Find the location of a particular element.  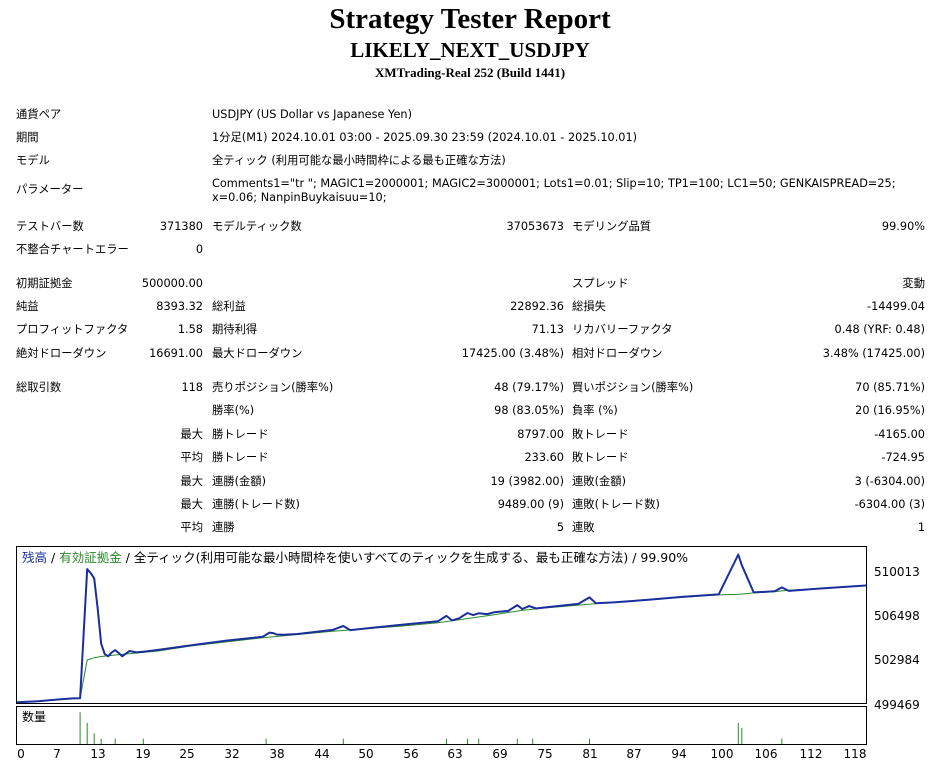

long-positions-value: 70 (85.71%) is located at coordinates (890, 387).